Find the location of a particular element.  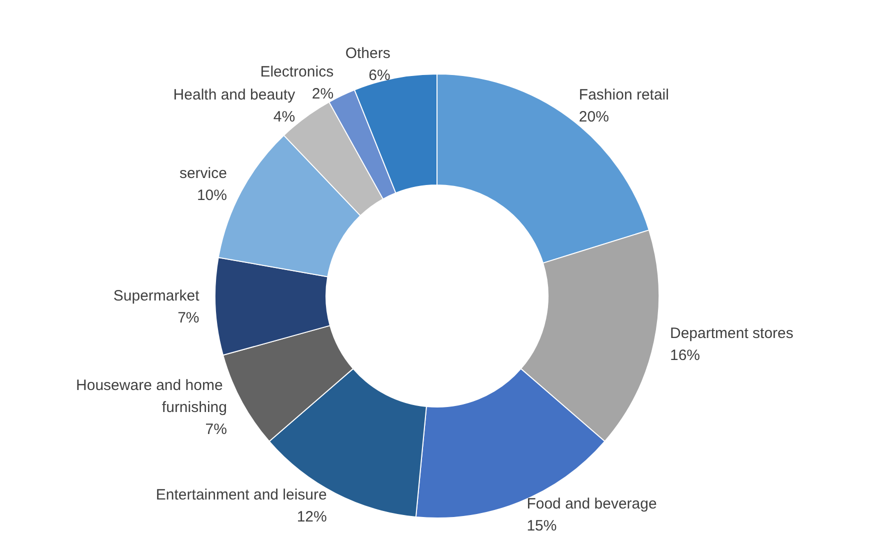

slice-label: Others is located at coordinates (367, 53).